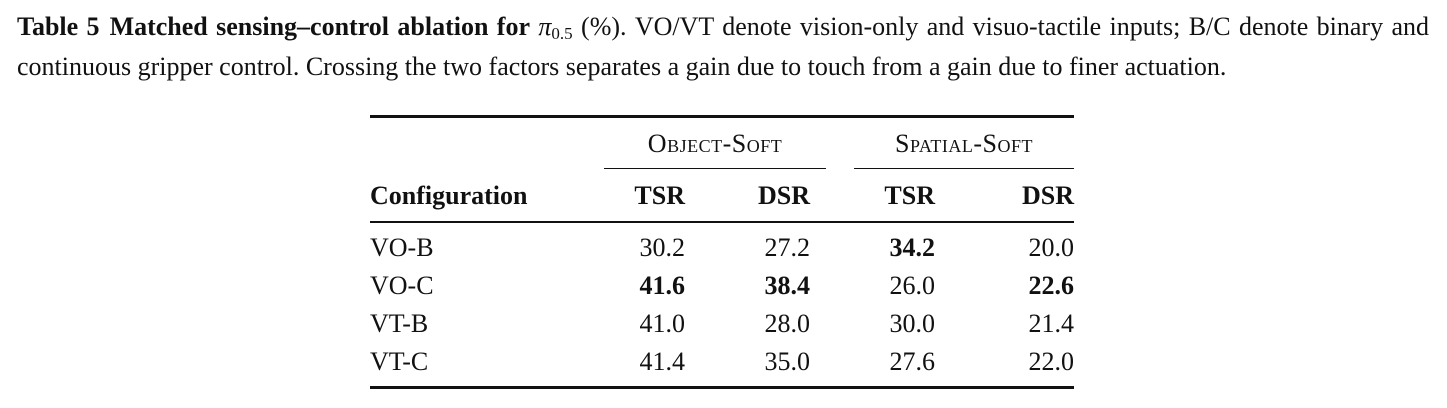  What do you see at coordinates (399, 361) in the screenshot?
I see `row-label: VT-C` at bounding box center [399, 361].